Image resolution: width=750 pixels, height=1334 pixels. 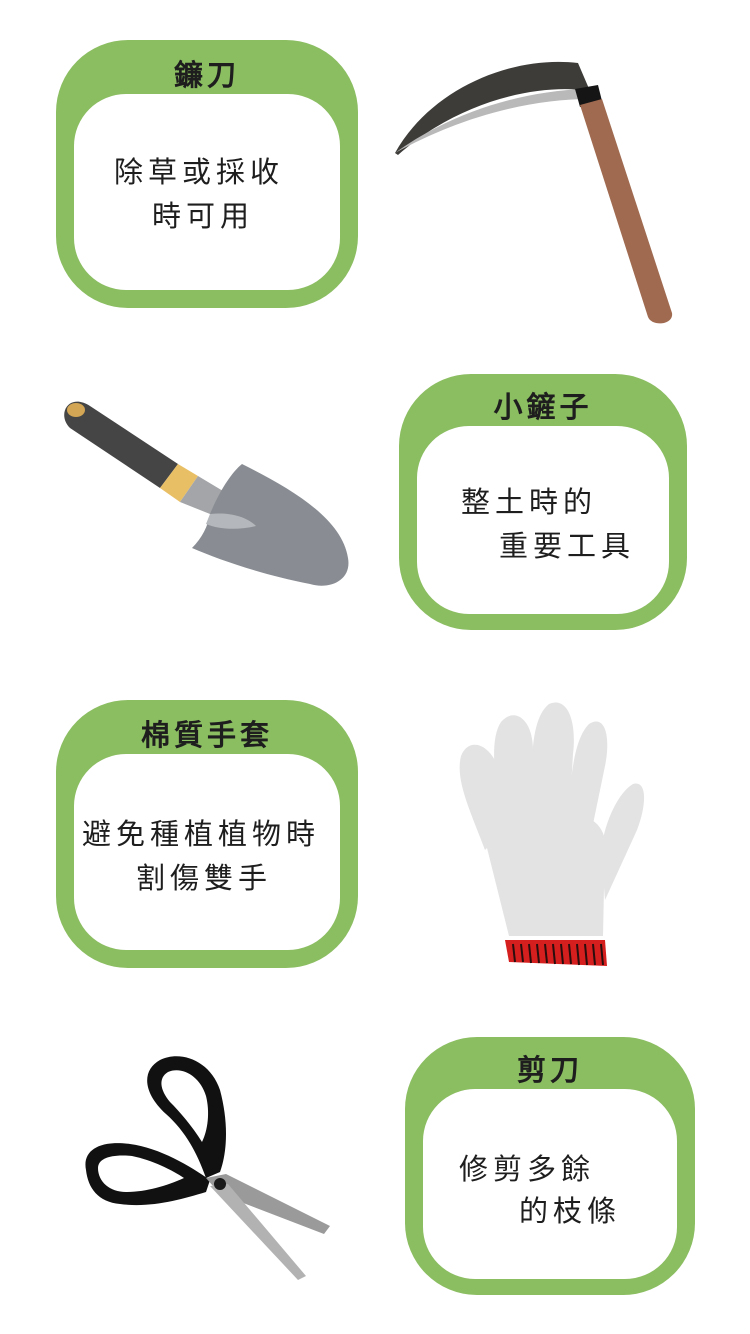 What do you see at coordinates (203, 216) in the screenshot?
I see `card-description-line-2: 時可用` at bounding box center [203, 216].